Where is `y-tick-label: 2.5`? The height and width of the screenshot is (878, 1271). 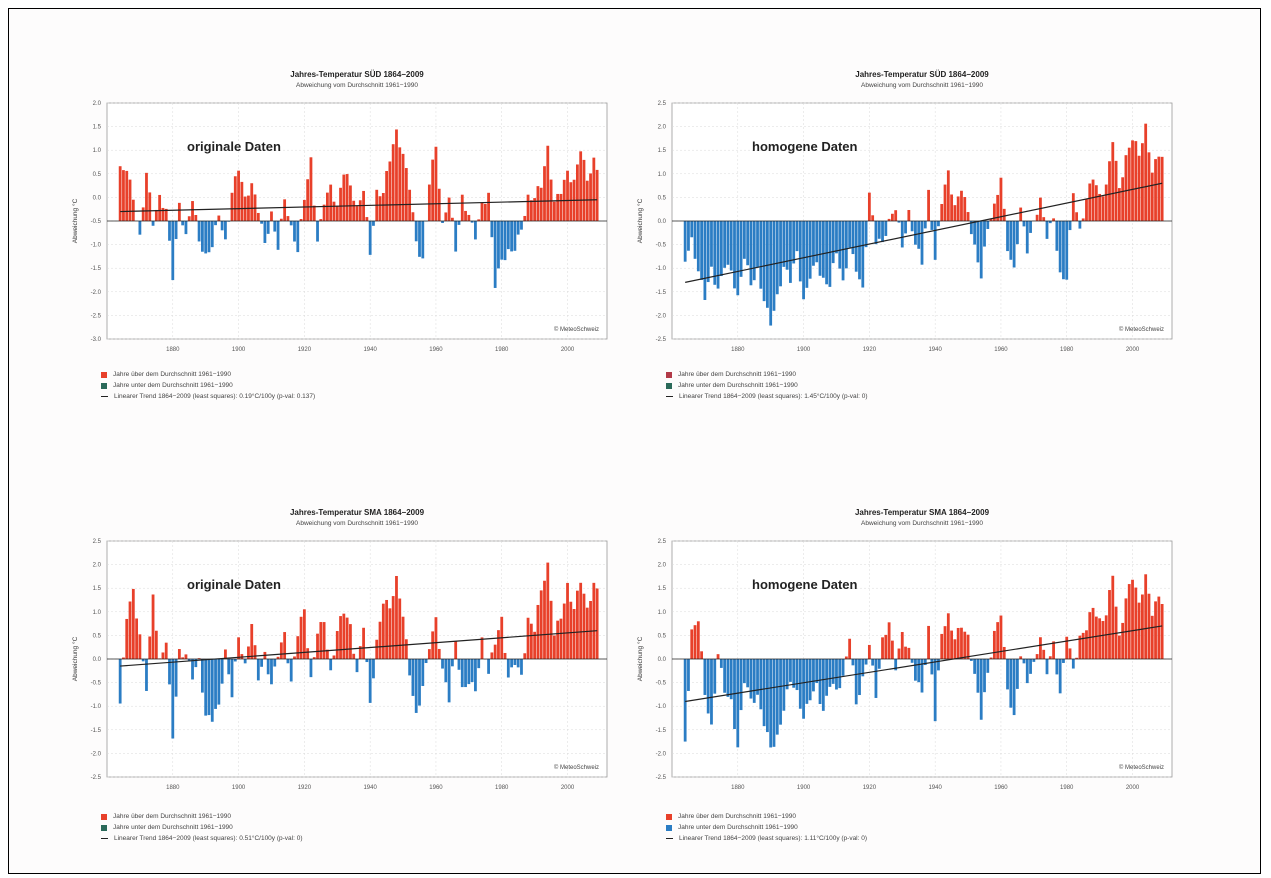
y-tick-label: 2.5 is located at coordinates (662, 104).